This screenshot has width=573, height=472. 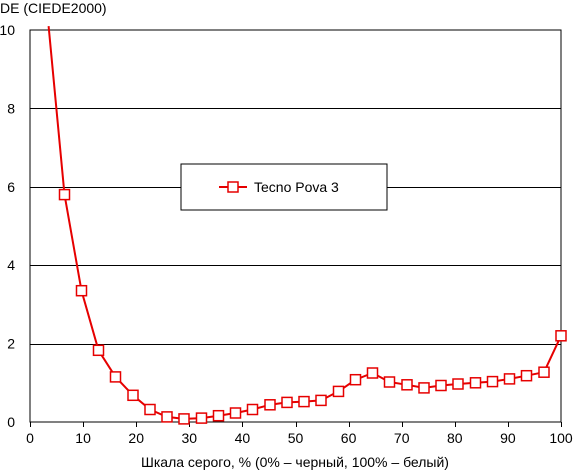 What do you see at coordinates (243, 438) in the screenshot?
I see `x-tick-label: 40` at bounding box center [243, 438].